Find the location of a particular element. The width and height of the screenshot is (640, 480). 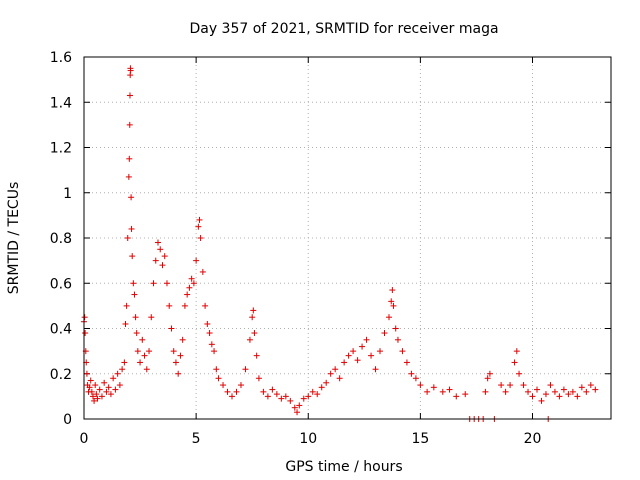

y-tick-label: 0.8 is located at coordinates (61, 239).